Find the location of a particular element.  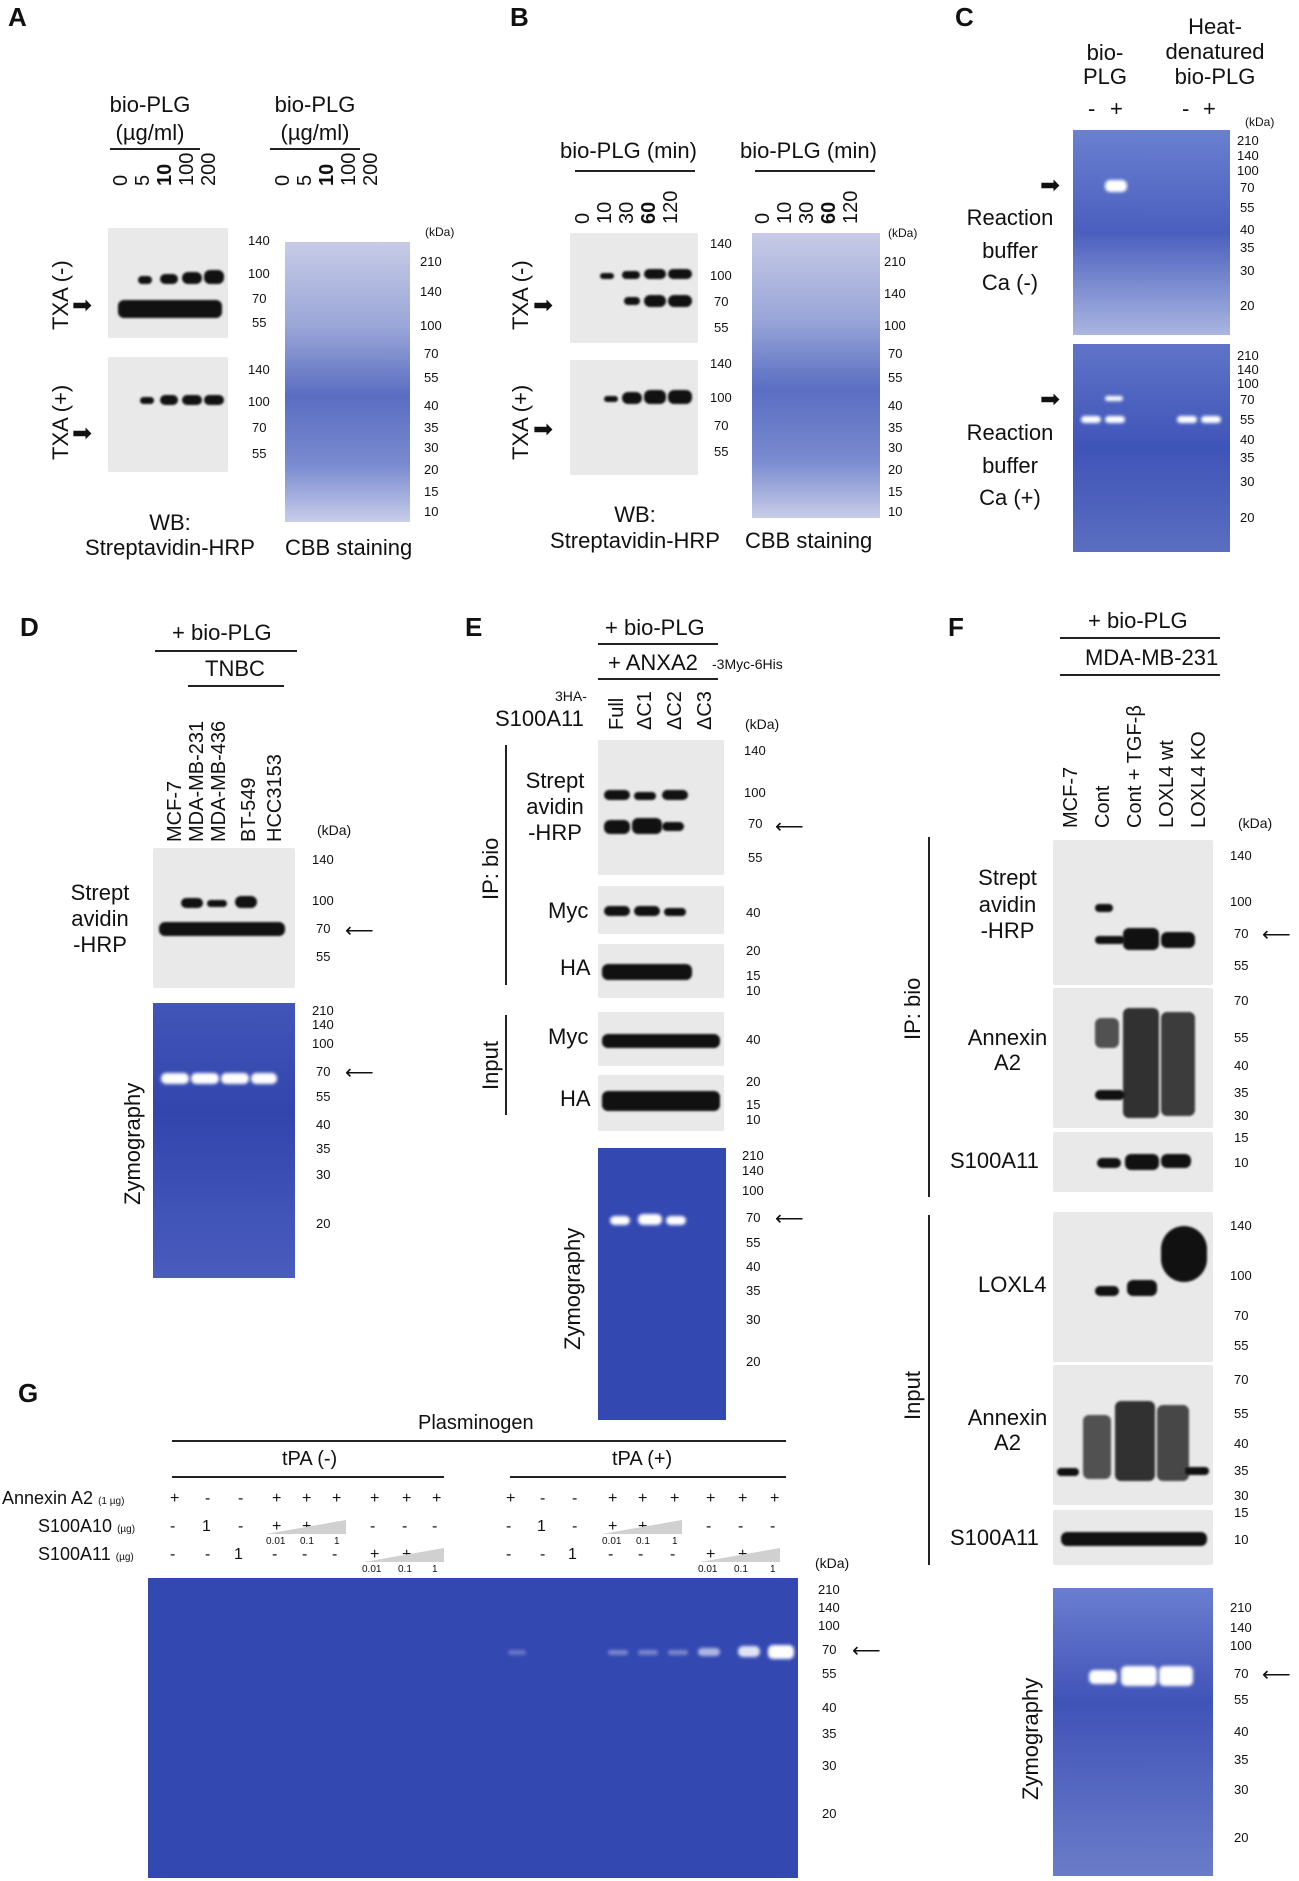

panel-e-row-label: avidin is located at coordinates (555, 806).